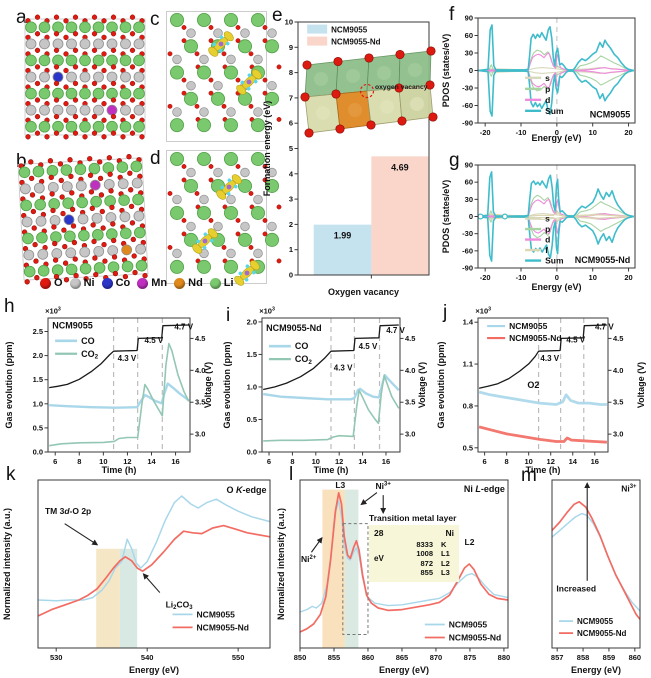 The height and width of the screenshot is (678, 651). I want to click on svg-text: 1.99, so click(343, 236).